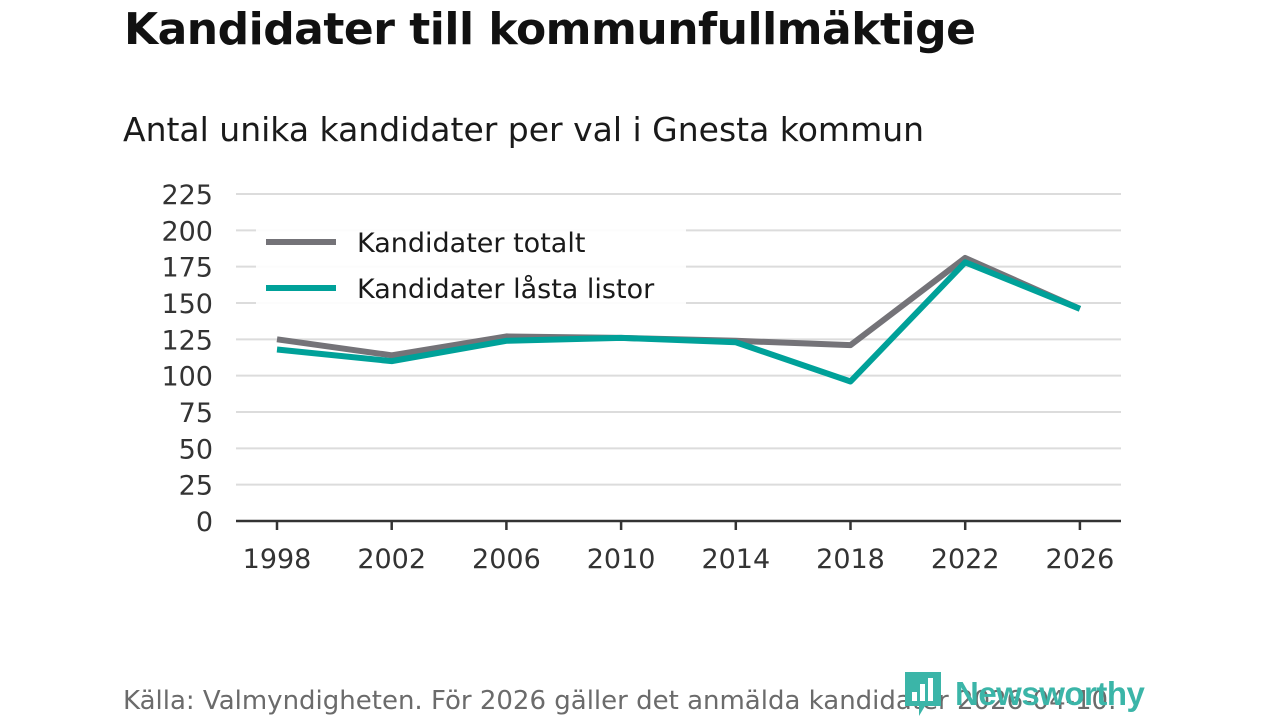 Image resolution: width=1280 pixels, height=720 pixels. What do you see at coordinates (196, 413) in the screenshot?
I see `y-tick-label: 75` at bounding box center [196, 413].